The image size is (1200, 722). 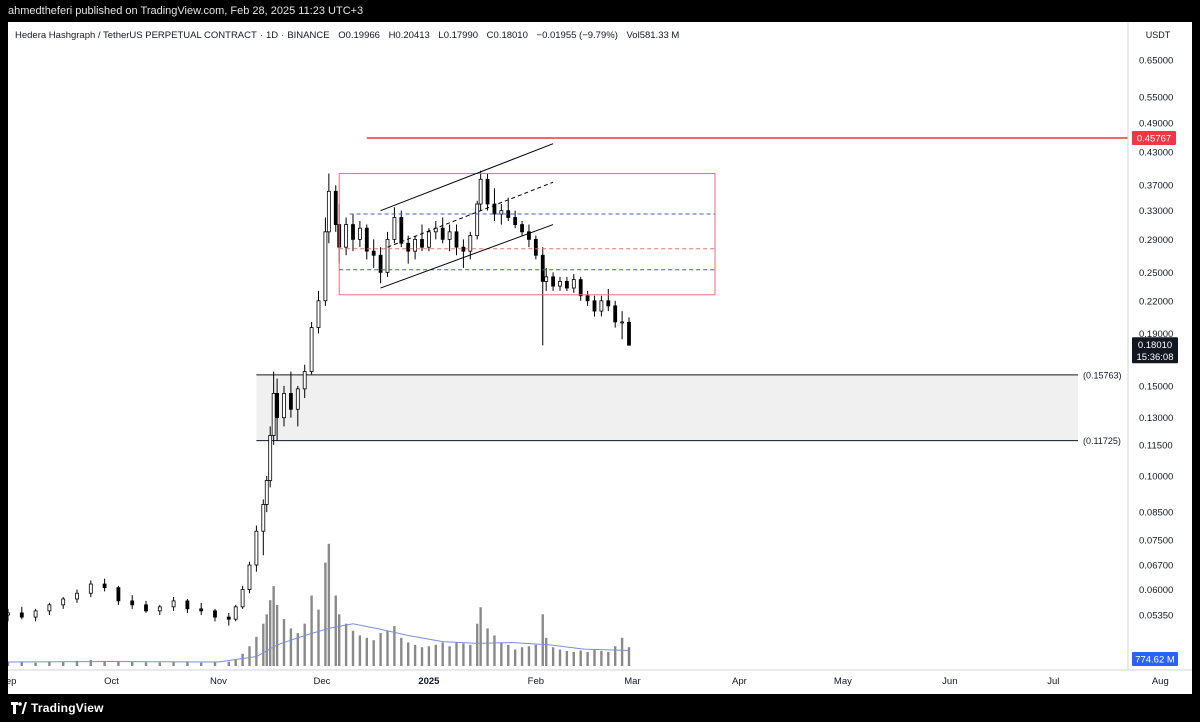 I want to click on price-tick-label: 0.07500, so click(x=1156, y=540).